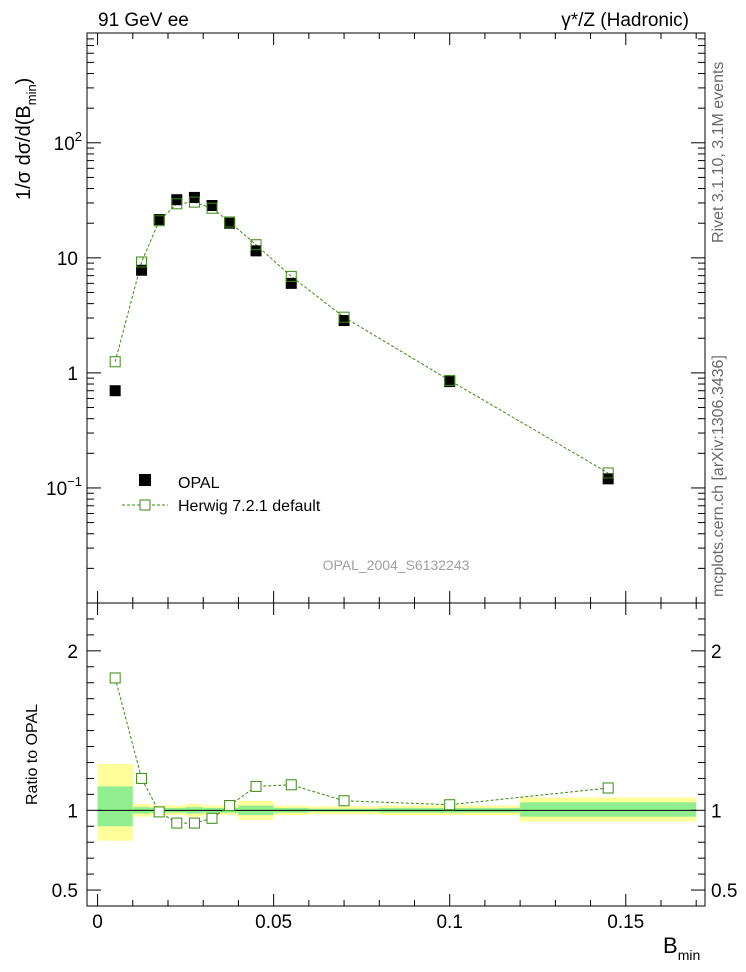 This screenshot has height=972, width=746. What do you see at coordinates (145, 480) in the screenshot?
I see `legend-data-marker` at bounding box center [145, 480].